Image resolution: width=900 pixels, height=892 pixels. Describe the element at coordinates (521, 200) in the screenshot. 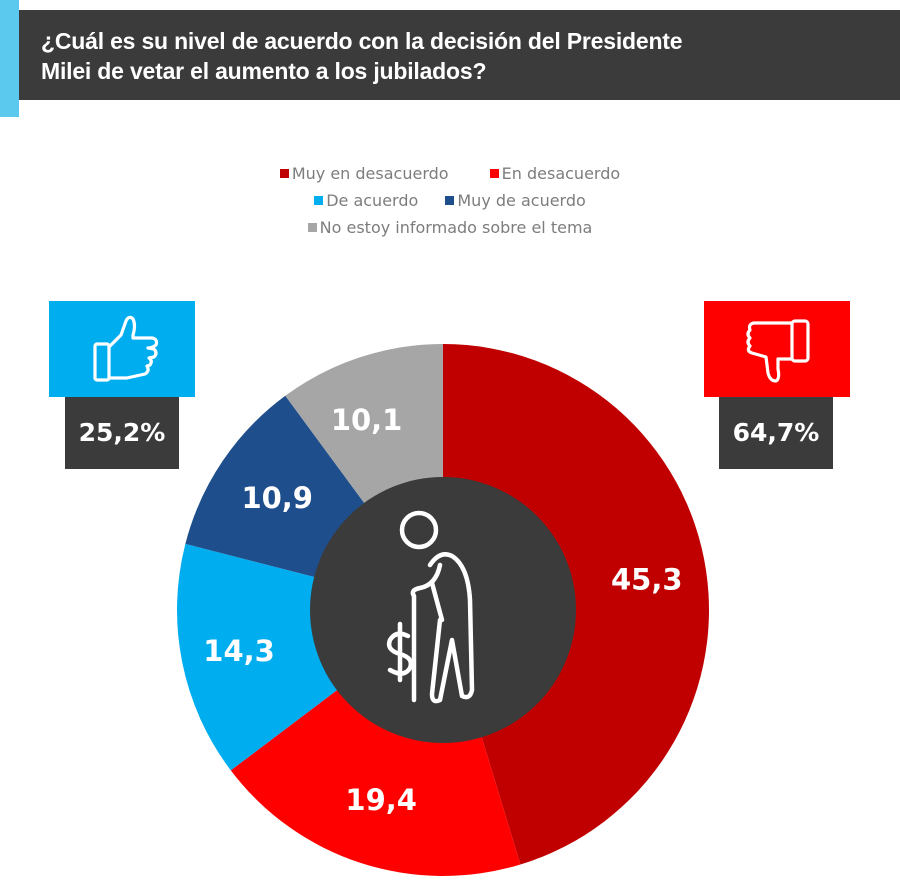

I see `legend-label: Muy de acuerdo` at that location.